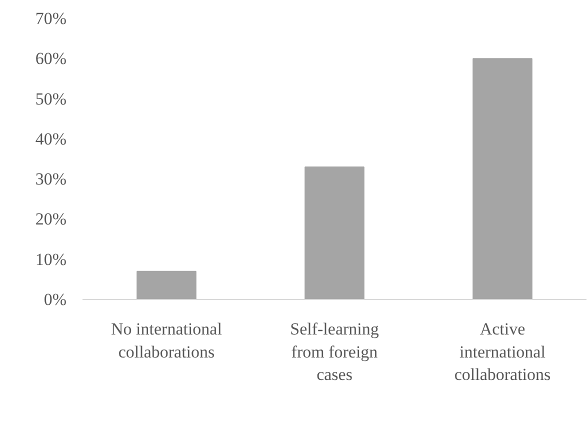 This screenshot has height=423, width=588. What do you see at coordinates (51, 219) in the screenshot?
I see `y-tick-label: 20%` at bounding box center [51, 219].